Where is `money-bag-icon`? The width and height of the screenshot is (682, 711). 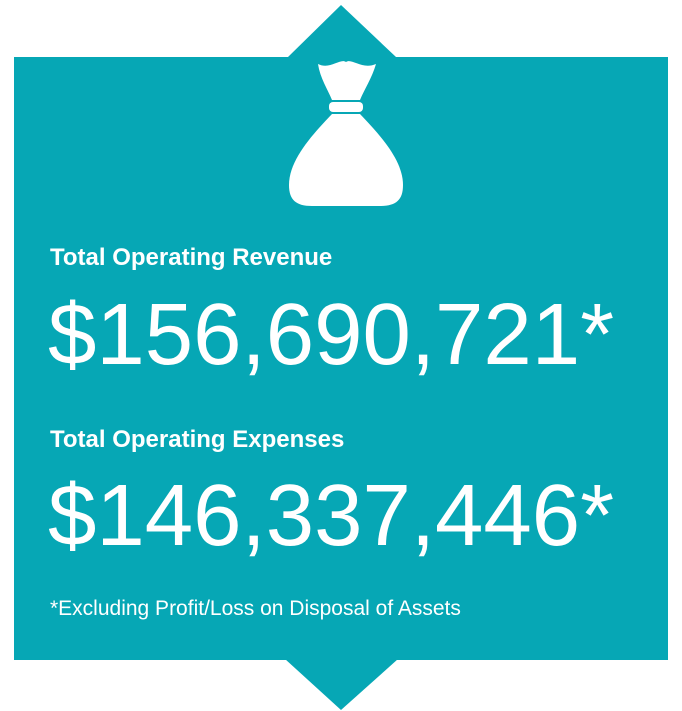
money-bag-icon is located at coordinates (346, 133).